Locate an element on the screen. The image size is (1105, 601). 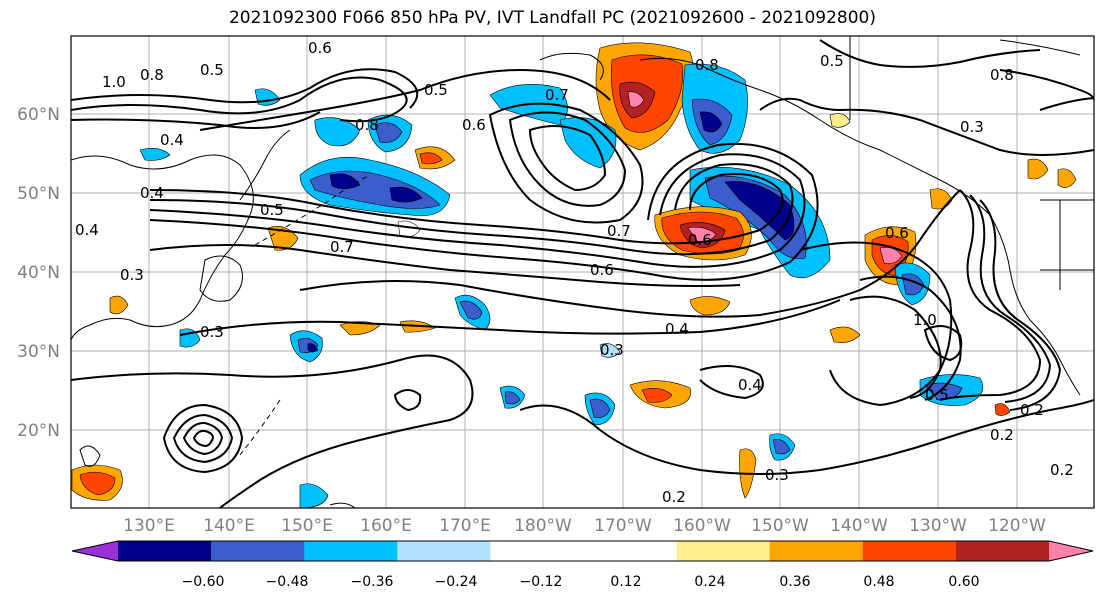
colorbar-tick: −0.60 is located at coordinates (203, 582).